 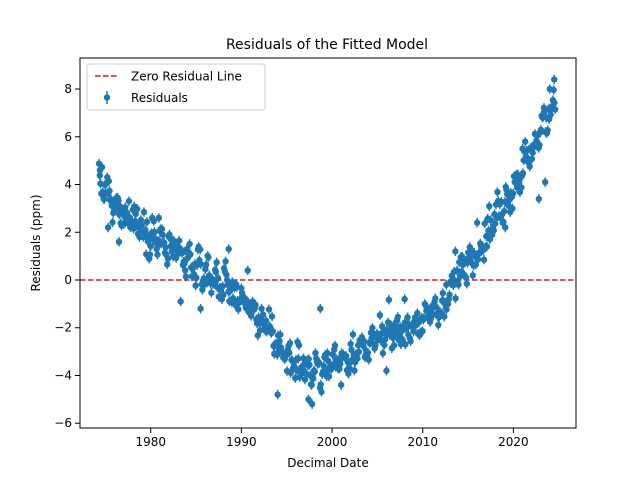 I want to click on x-tick-label: 2020, so click(x=513, y=442).